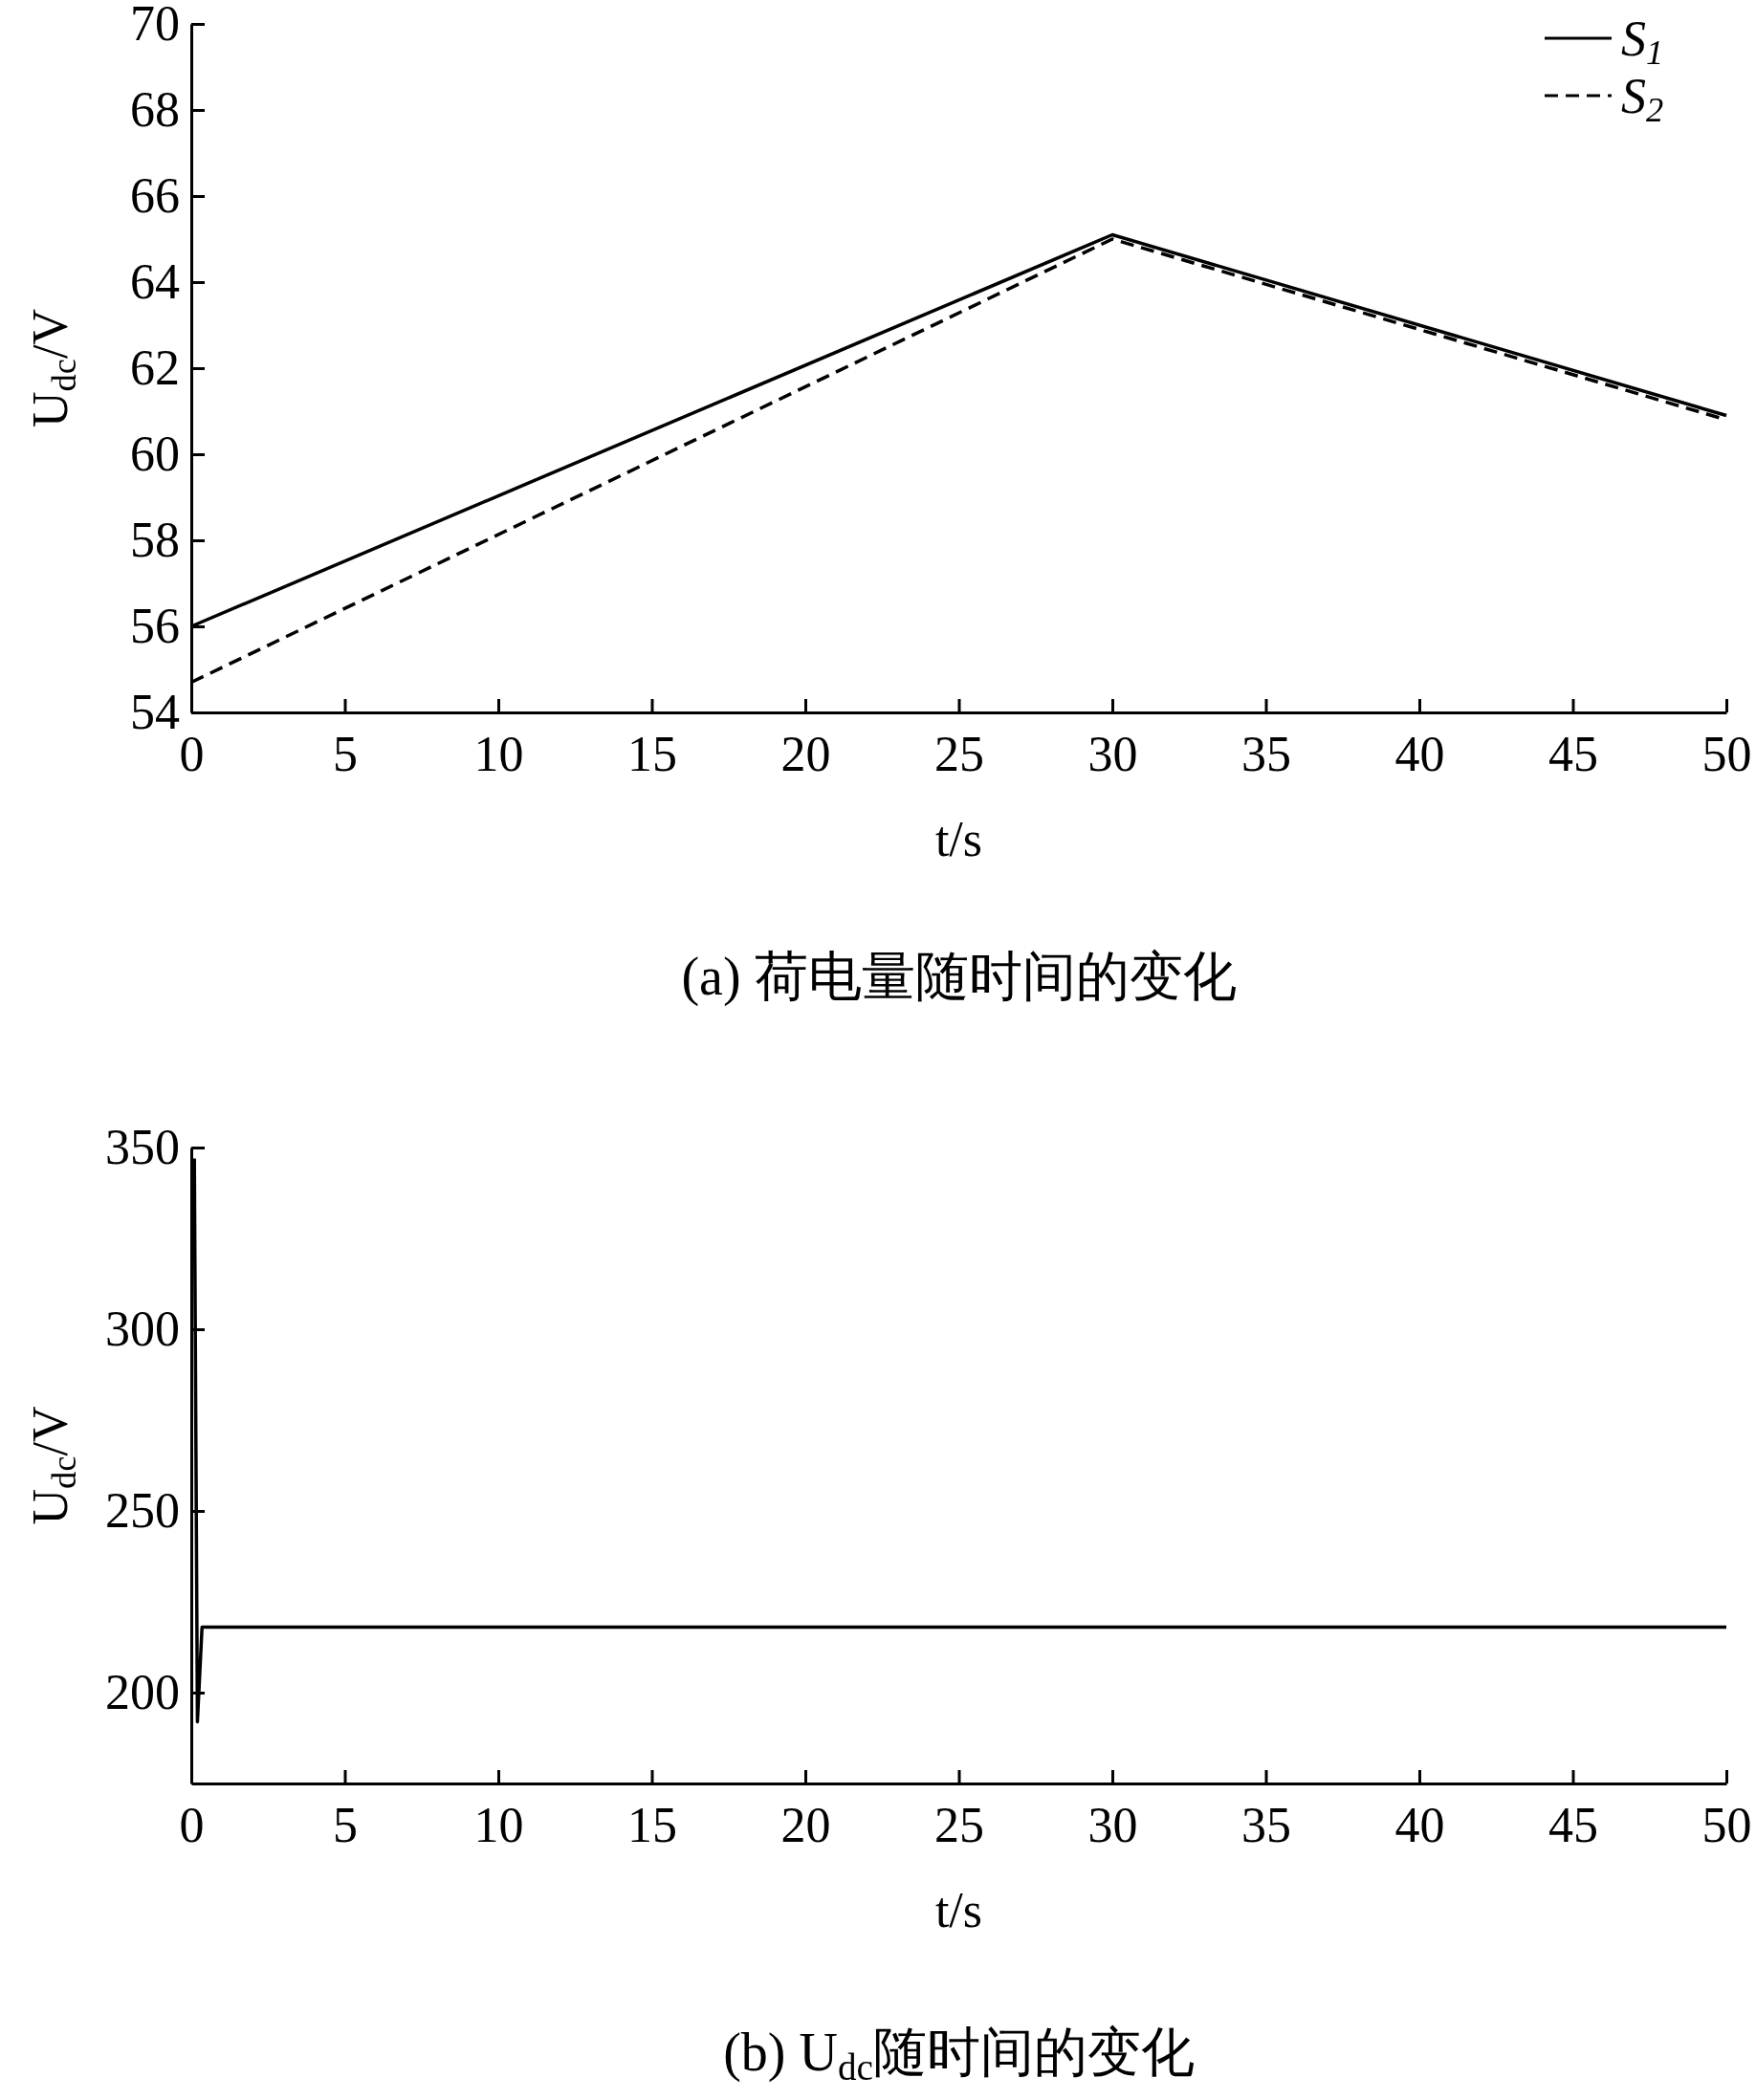 The width and height of the screenshot is (1756, 2100). I want to click on y-tick-label: 200, so click(142, 1693).